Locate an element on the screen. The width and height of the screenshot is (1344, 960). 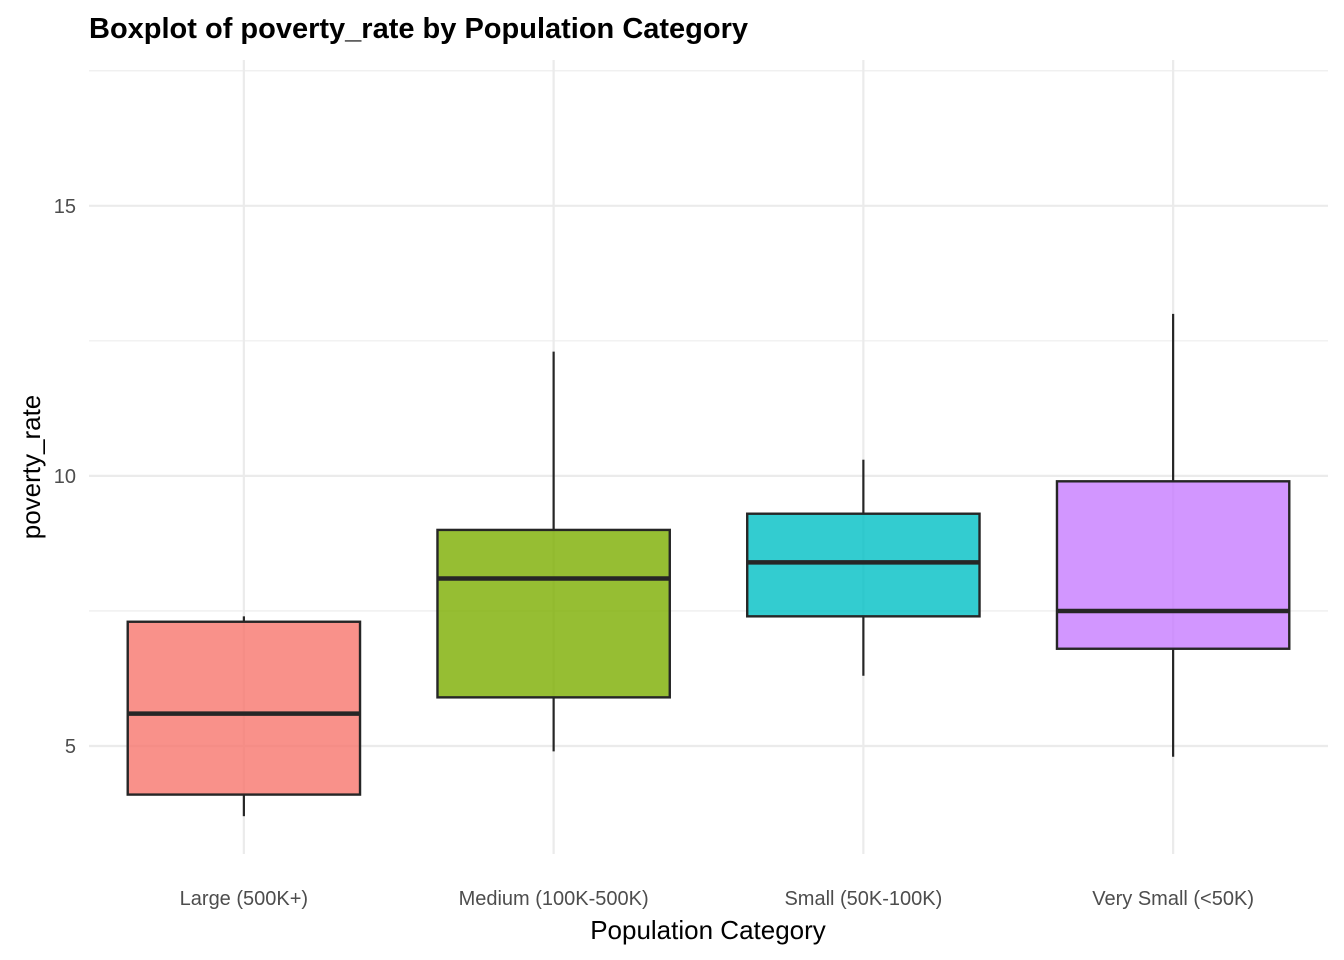
y-tick-label: 5 is located at coordinates (70, 747).